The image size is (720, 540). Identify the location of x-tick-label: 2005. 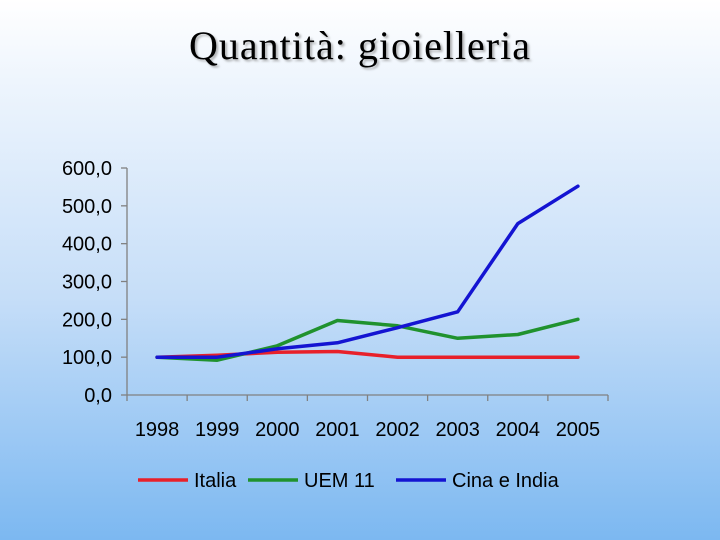
(578, 430).